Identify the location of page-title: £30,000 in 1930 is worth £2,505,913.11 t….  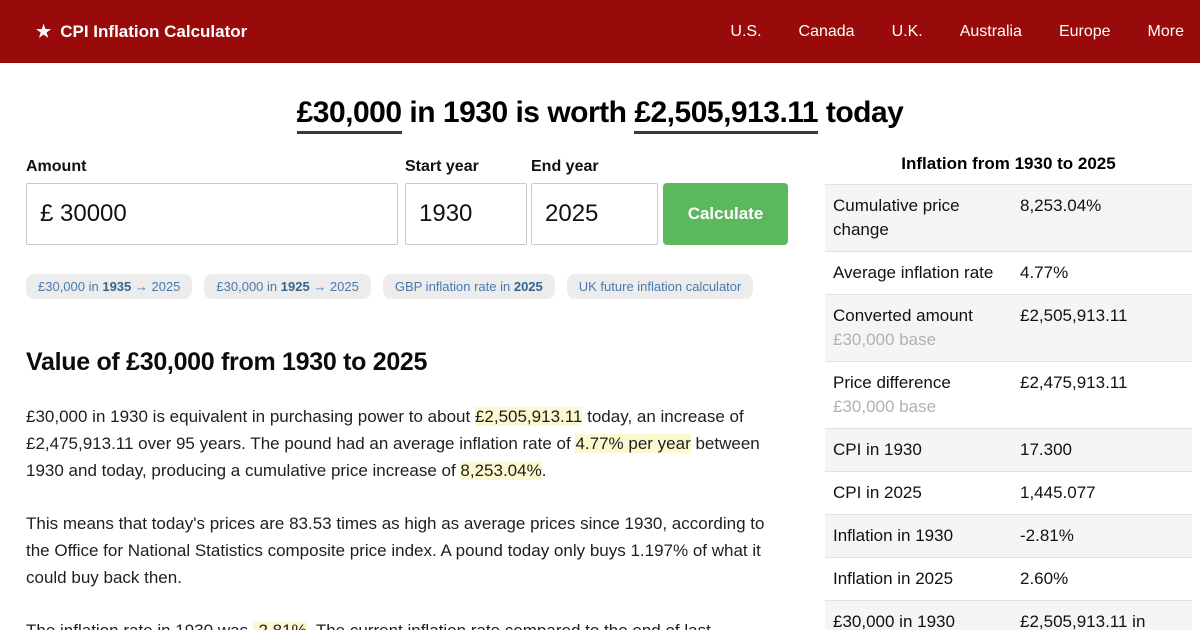
(600, 115).